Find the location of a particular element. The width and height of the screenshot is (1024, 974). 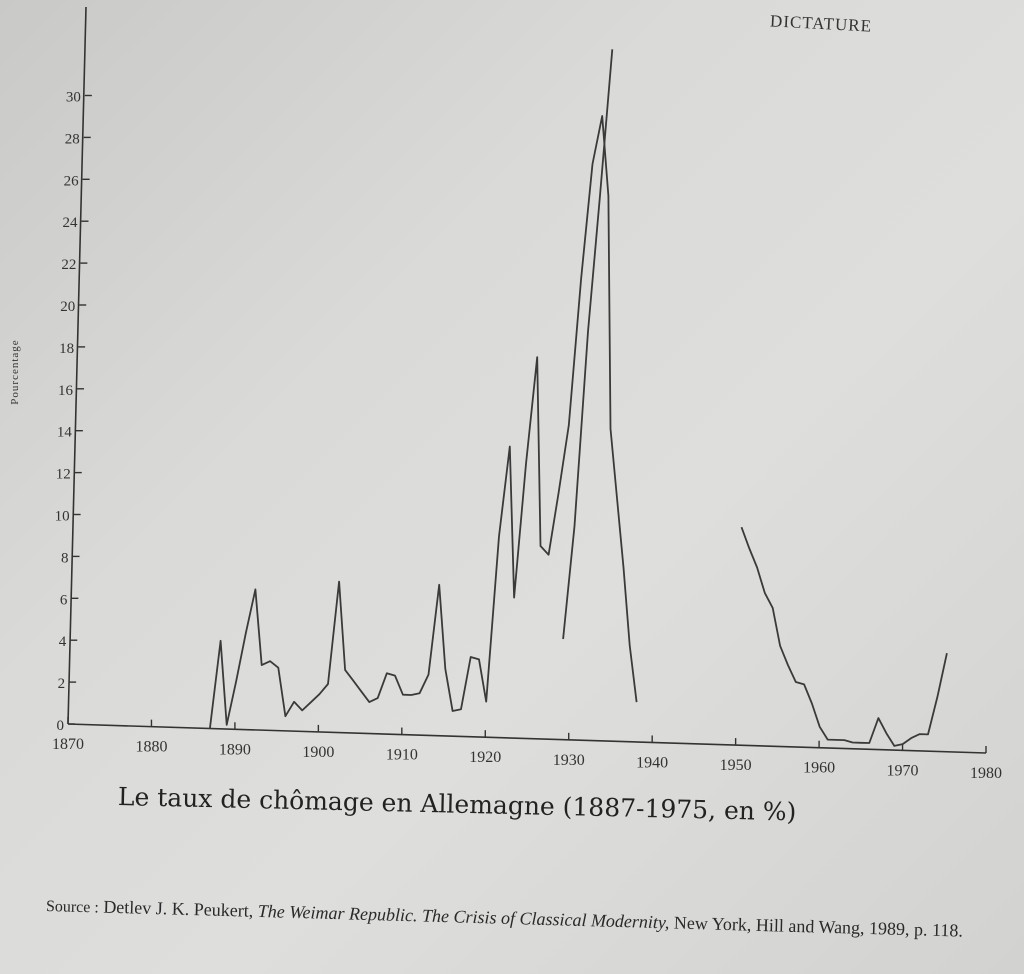

y-axis-line is located at coordinates (77, 365).